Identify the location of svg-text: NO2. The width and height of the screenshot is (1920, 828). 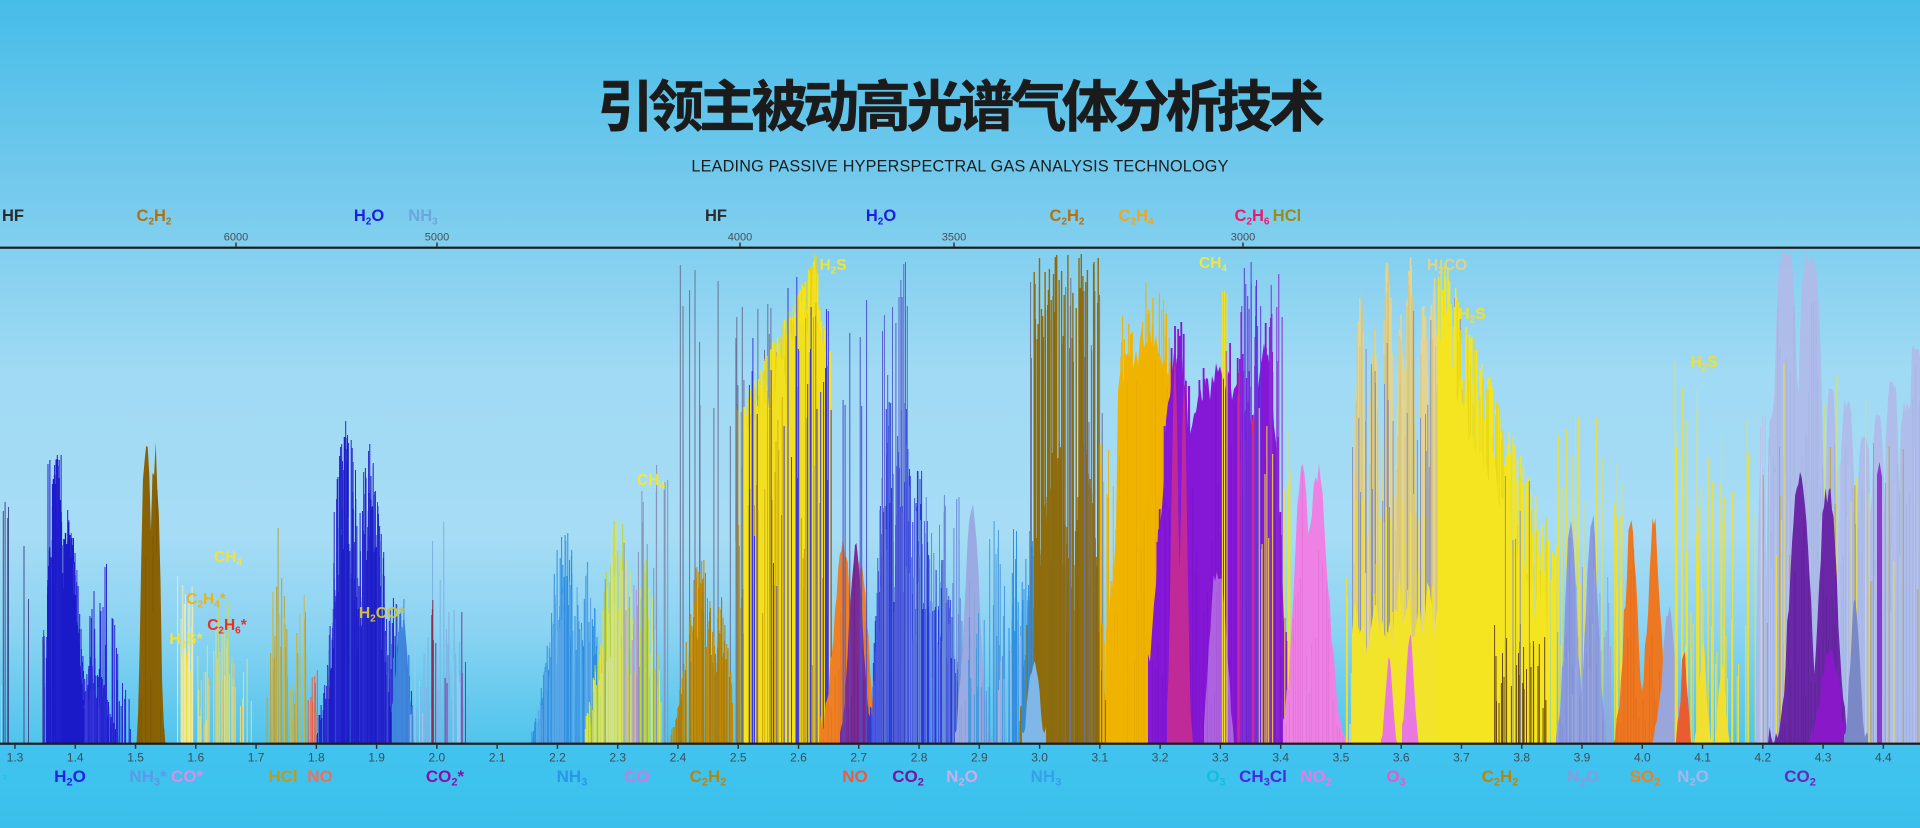
(1316, 778).